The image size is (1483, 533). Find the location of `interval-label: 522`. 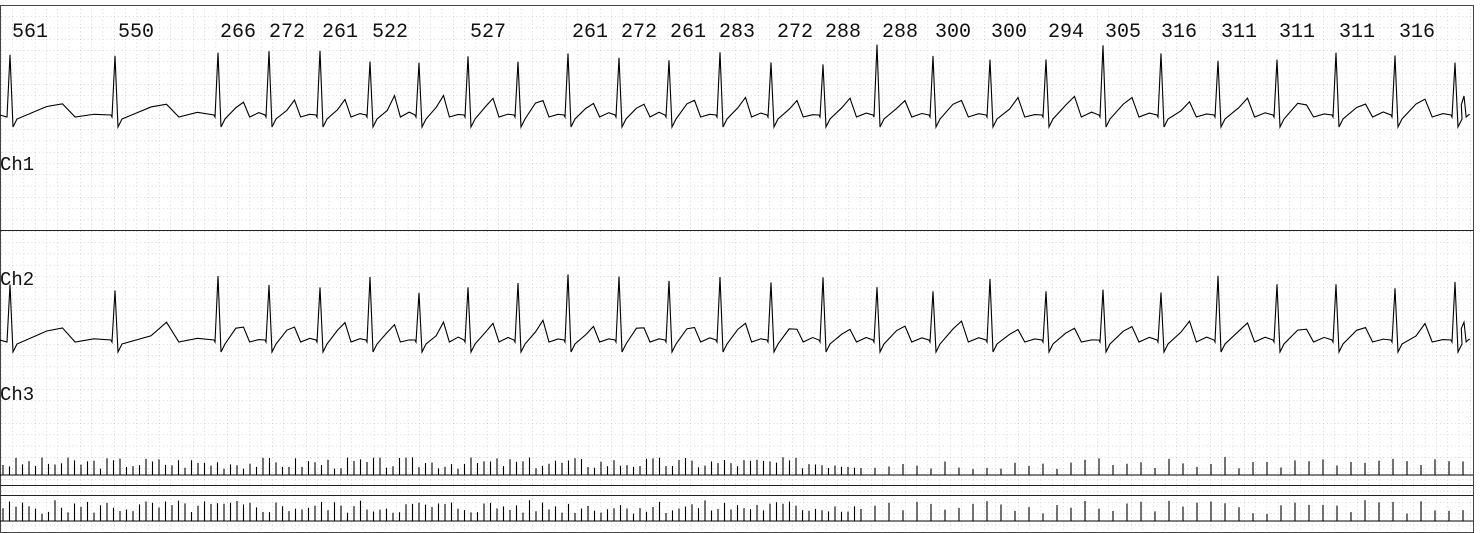

interval-label: 522 is located at coordinates (390, 32).